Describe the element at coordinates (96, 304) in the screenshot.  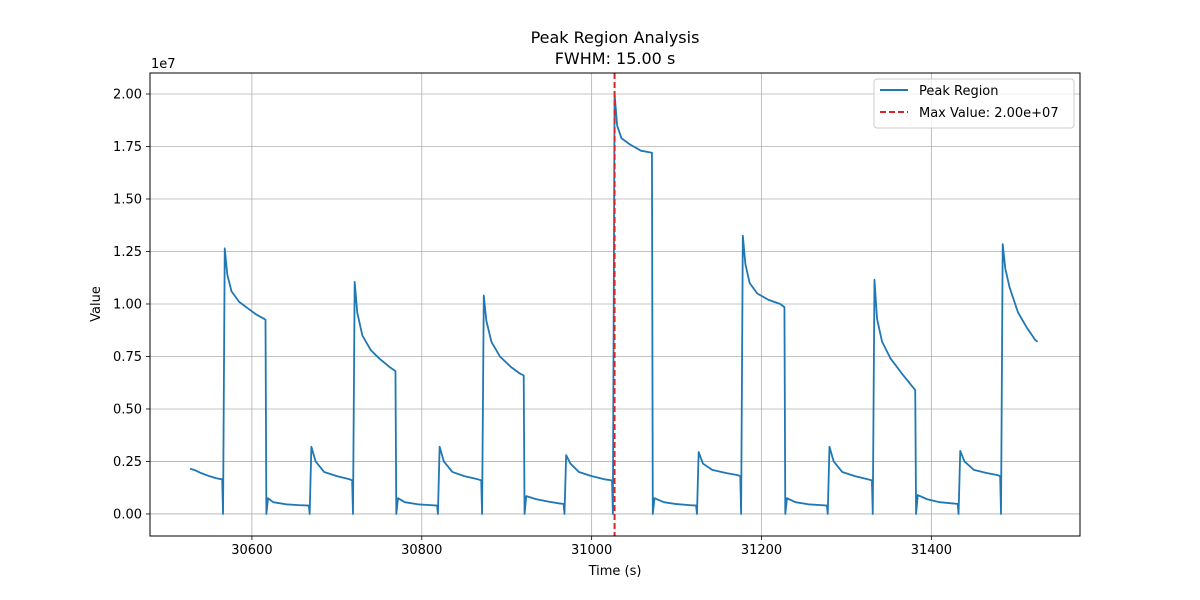
I see `y-axis-label: Value` at that location.